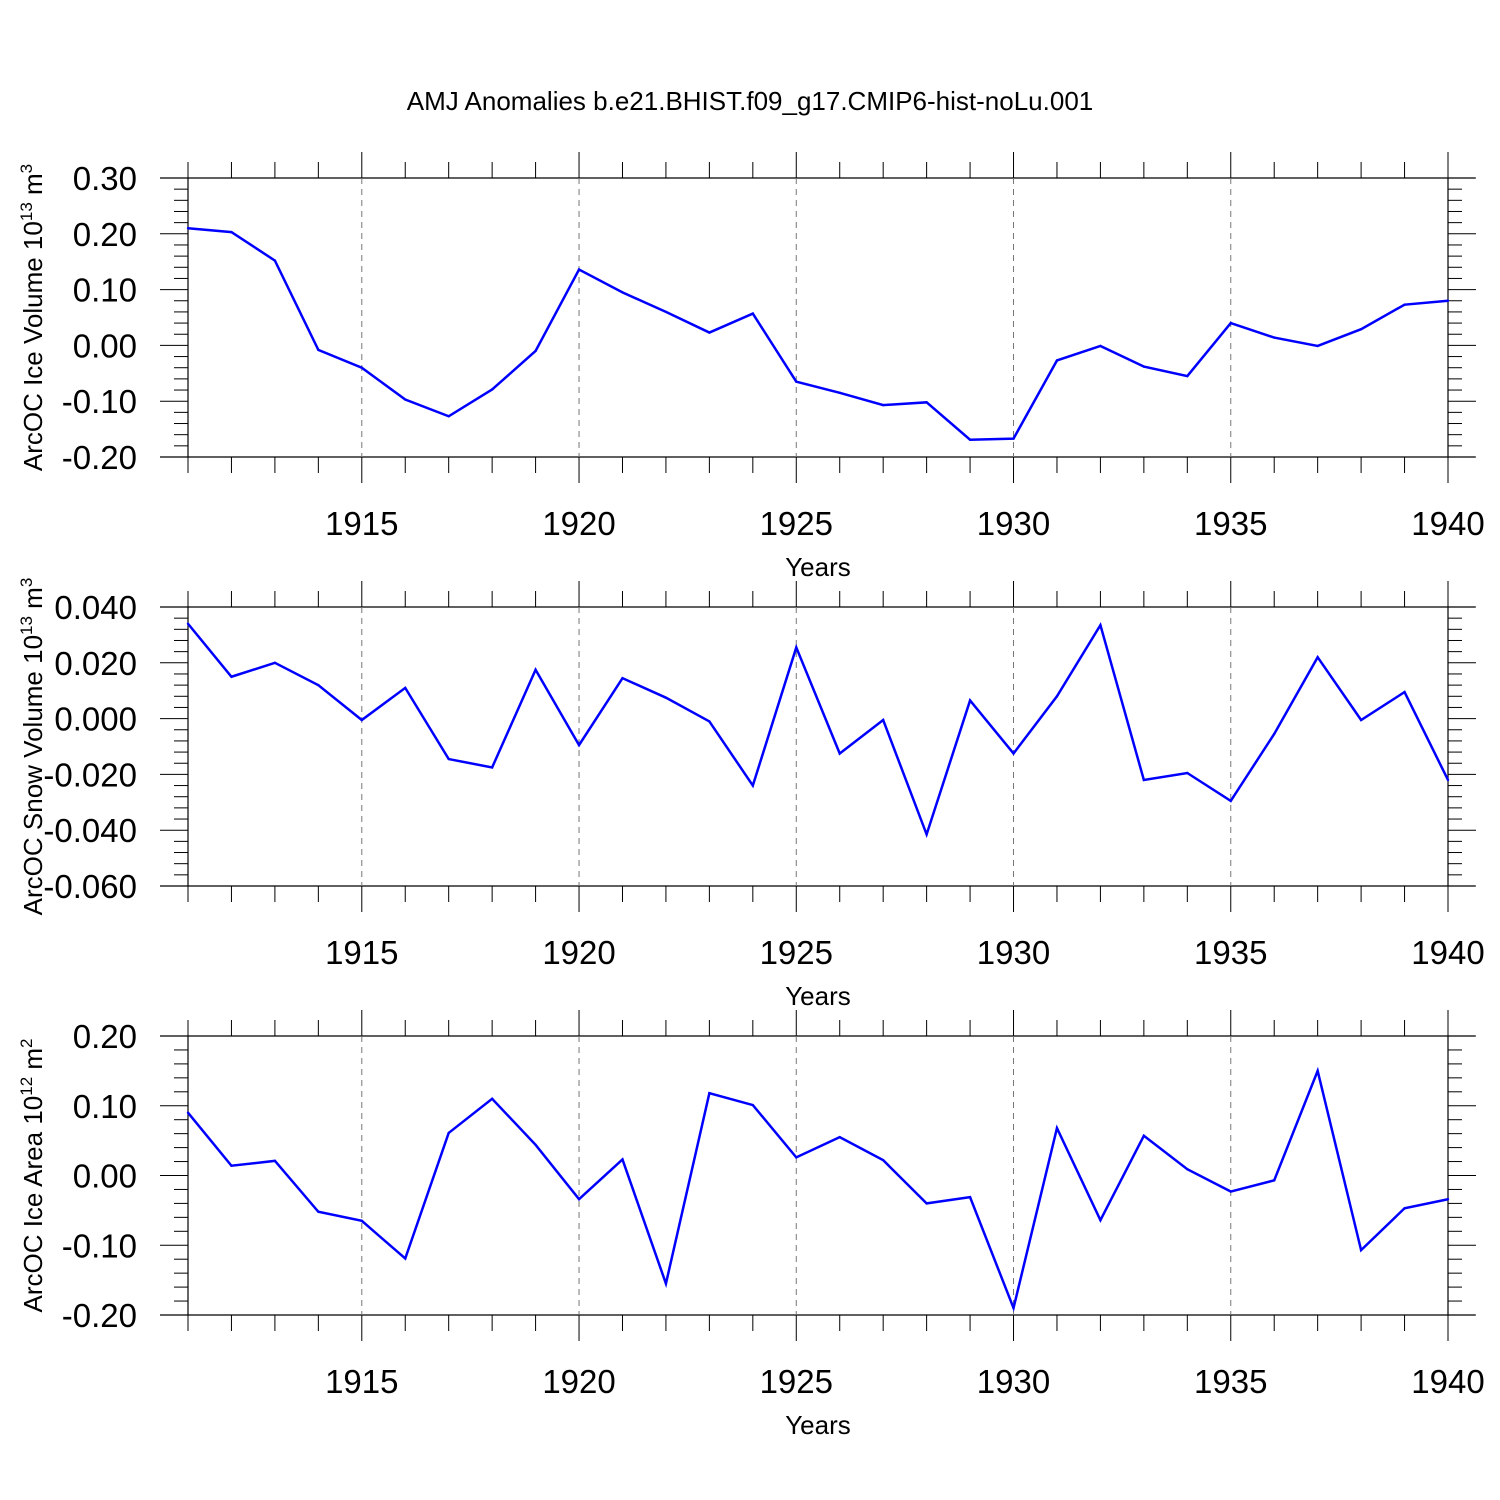 This screenshot has height=1500, width=1500. What do you see at coordinates (33, 187) in the screenshot?
I see `chart-0-ylabel-unit: m` at bounding box center [33, 187].